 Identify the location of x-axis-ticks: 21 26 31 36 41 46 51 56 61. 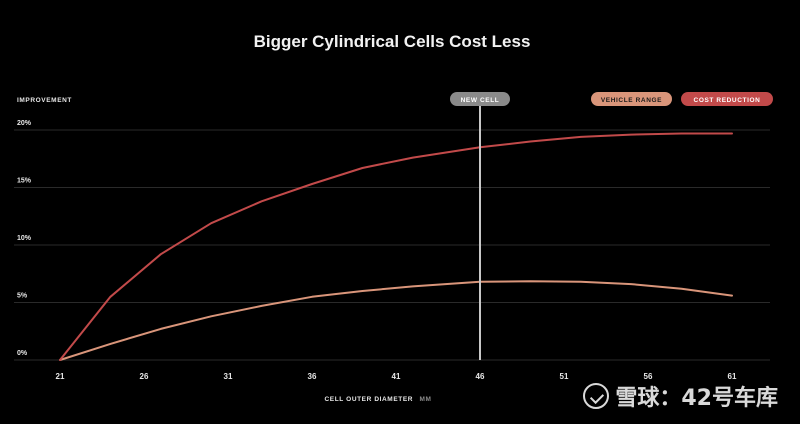
(396, 376).